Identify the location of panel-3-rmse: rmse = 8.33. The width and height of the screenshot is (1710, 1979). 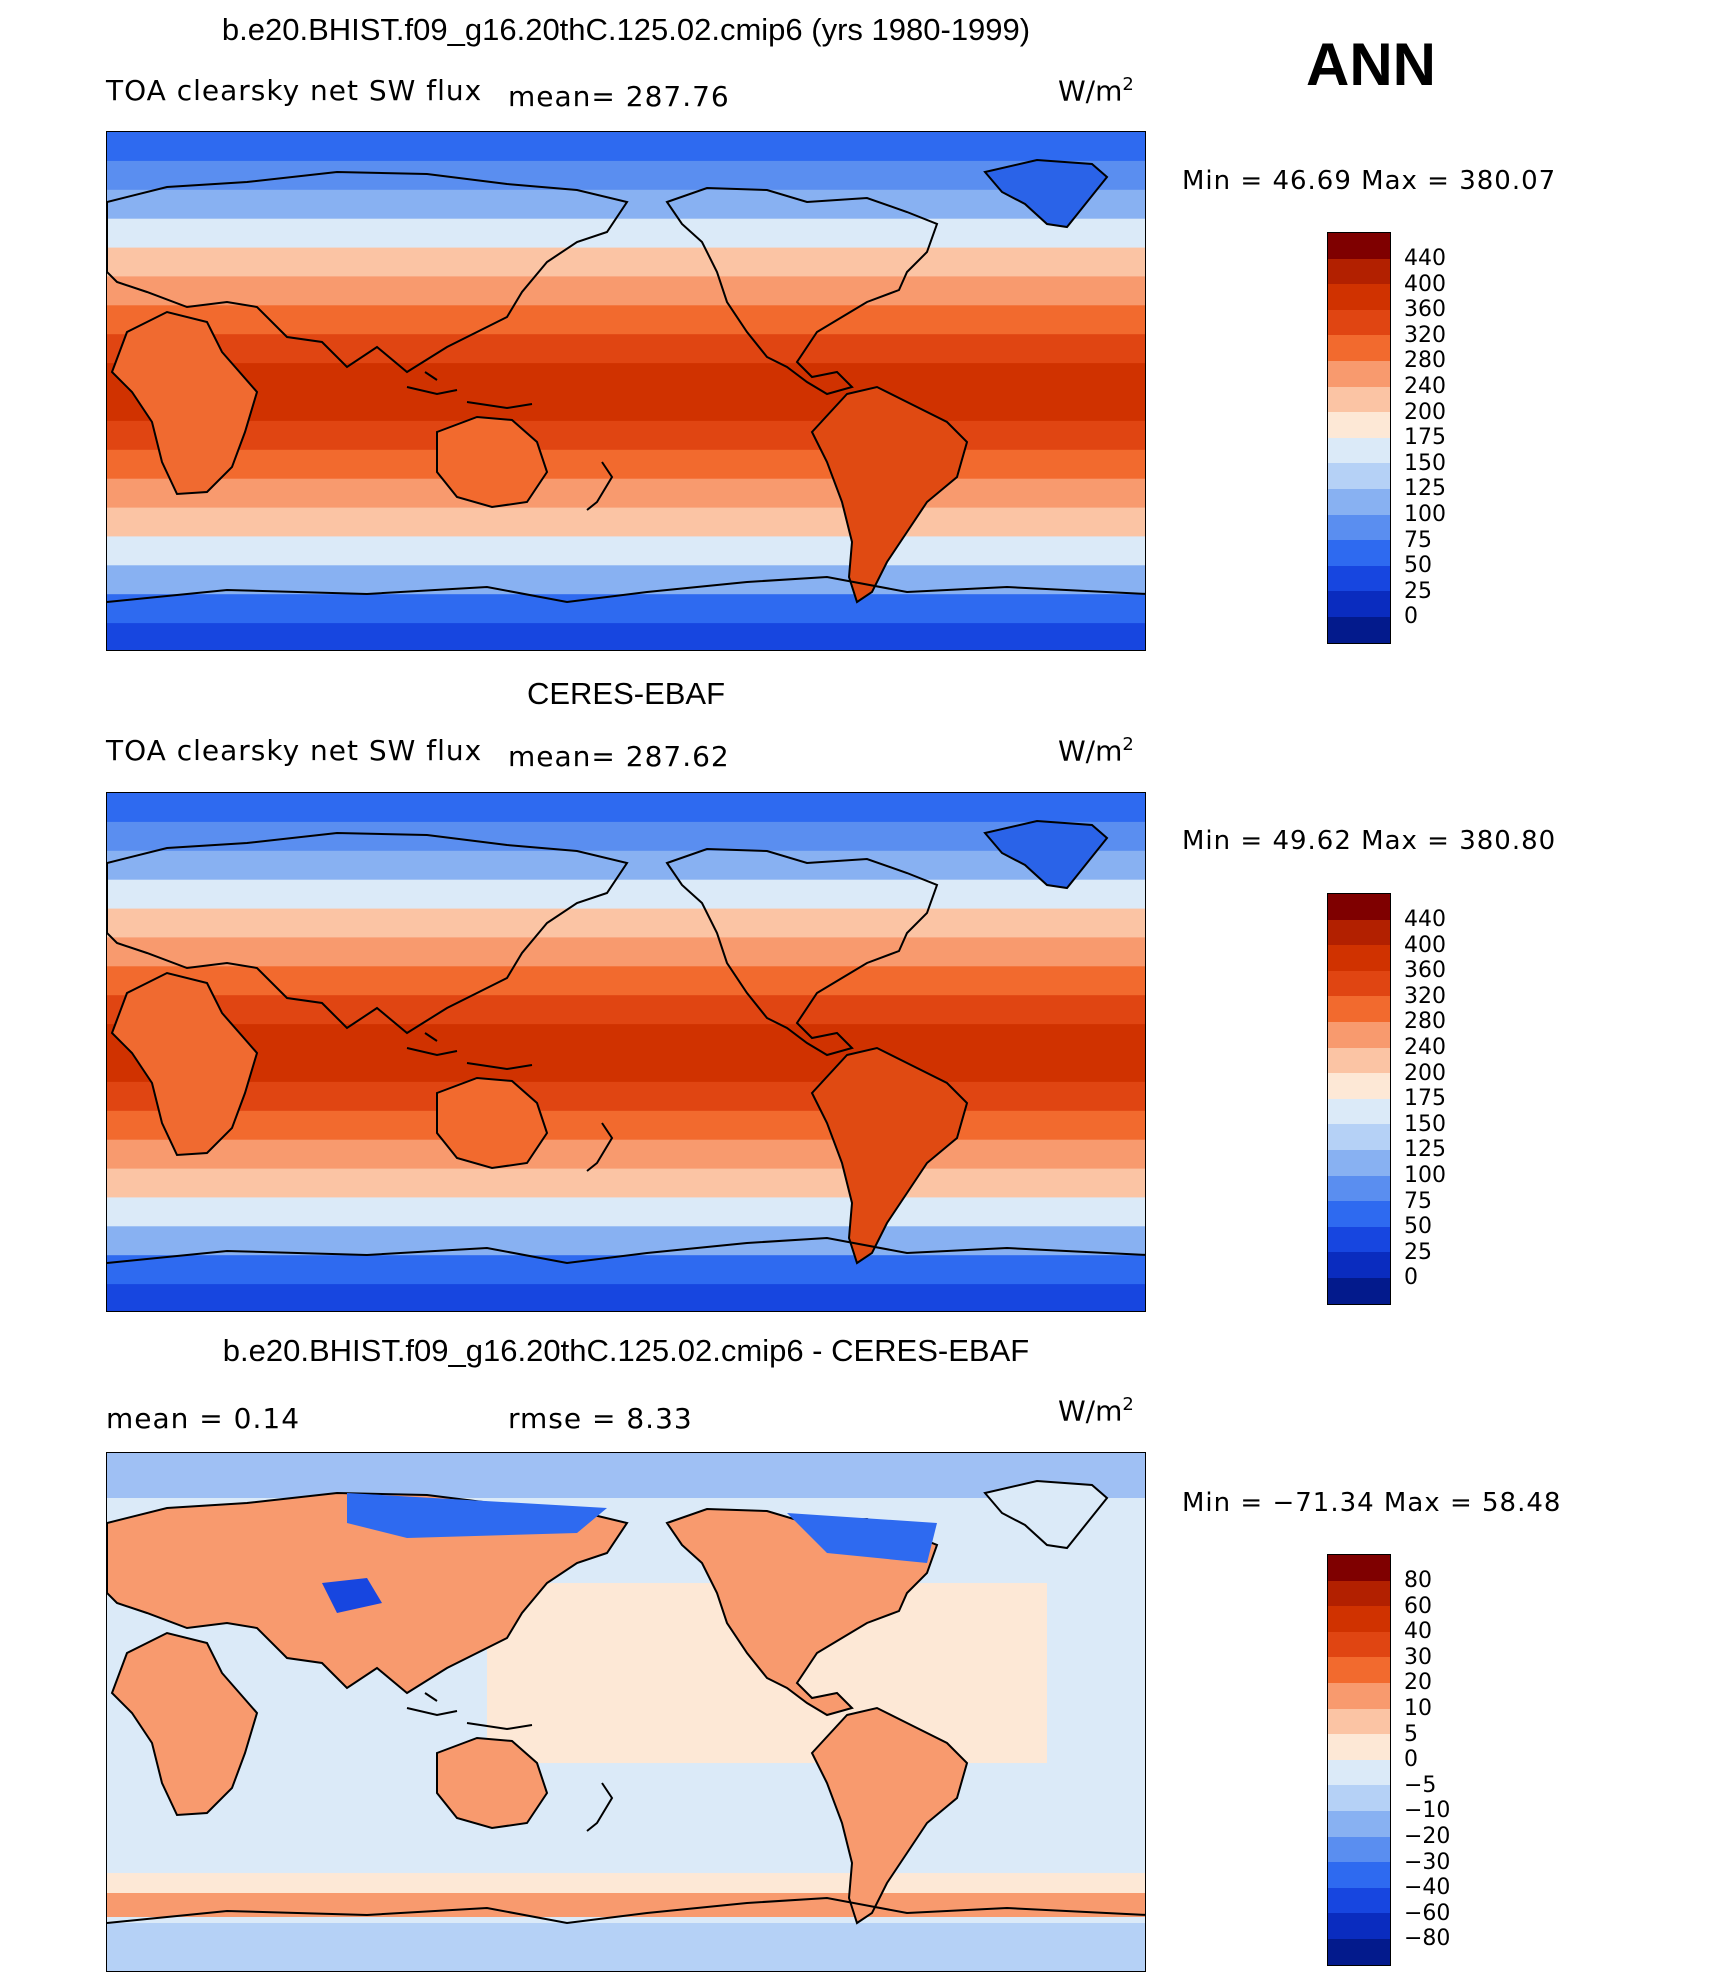
(600, 1418).